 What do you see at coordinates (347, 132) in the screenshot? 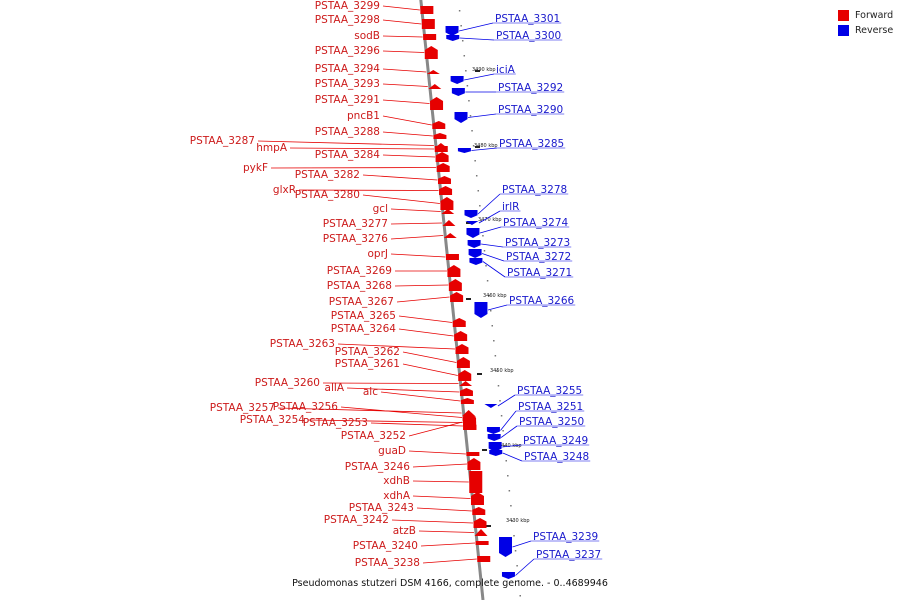
I see `forward-gene-label: PSTAA_3288` at bounding box center [347, 132].